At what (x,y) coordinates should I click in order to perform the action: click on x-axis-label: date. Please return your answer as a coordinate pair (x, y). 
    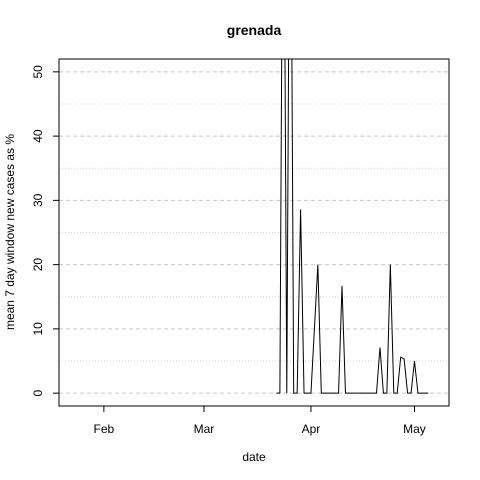
    Looking at the image, I should click on (254, 457).